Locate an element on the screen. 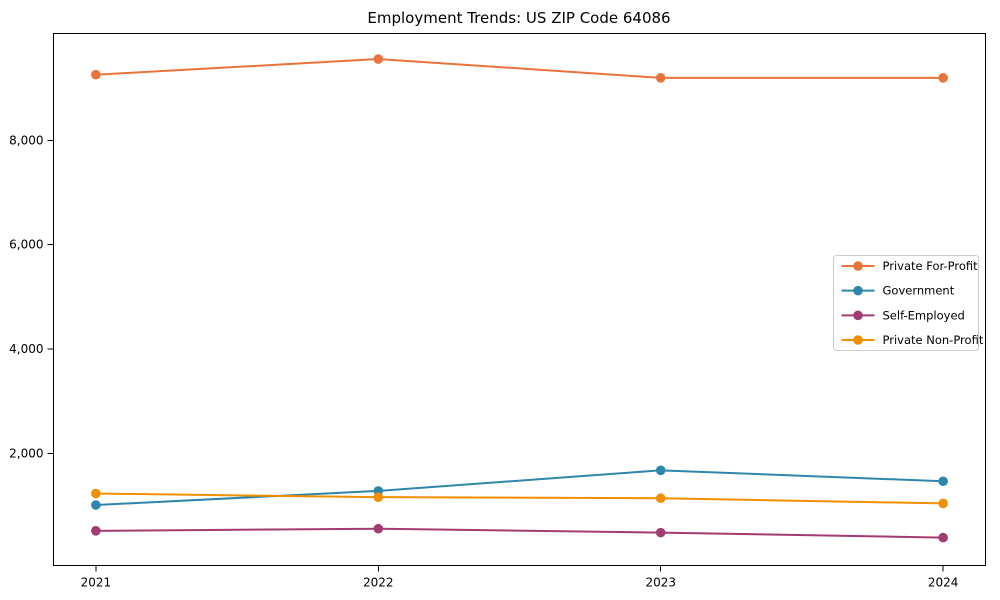  y-tick-label: 6,000 is located at coordinates (26, 245).